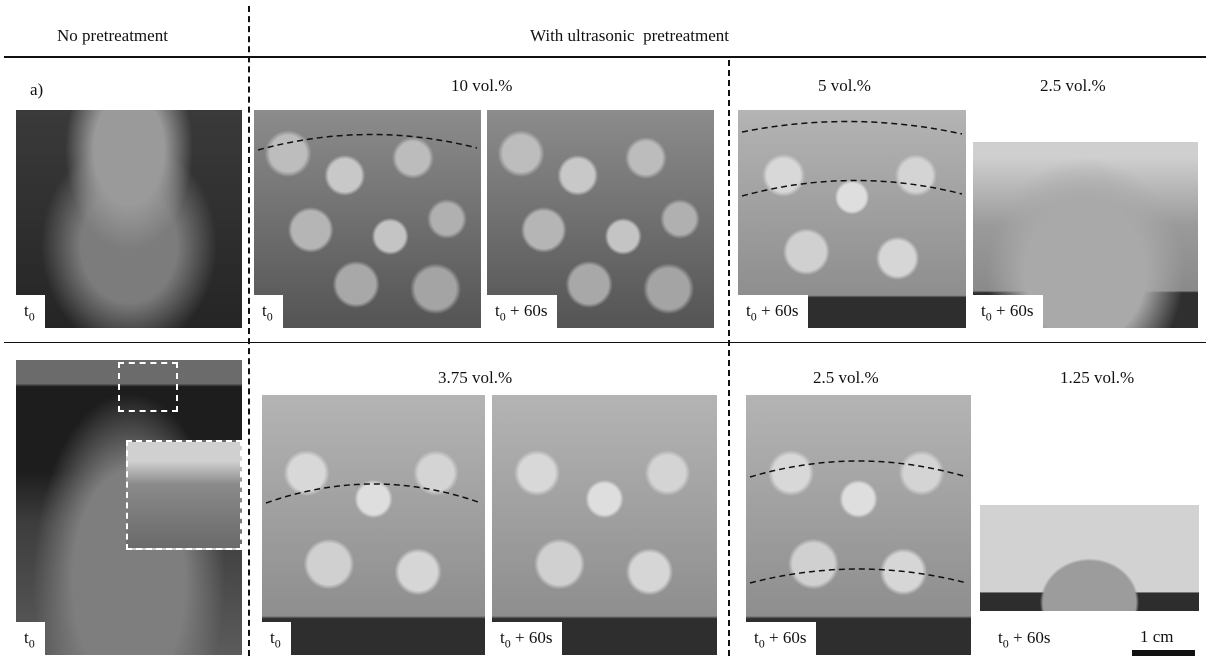 The image size is (1208, 659). What do you see at coordinates (629, 36) in the screenshot?
I see `header-with-ultrasonic: With ultrasonic pretreatment` at bounding box center [629, 36].